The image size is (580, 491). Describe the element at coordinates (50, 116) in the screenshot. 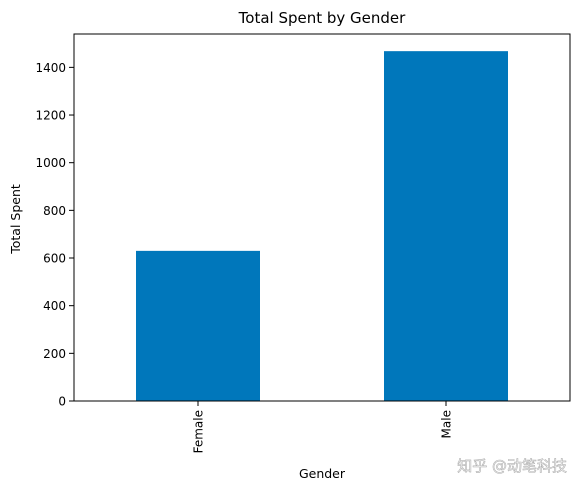

I see `y-tick-label: 1200` at that location.